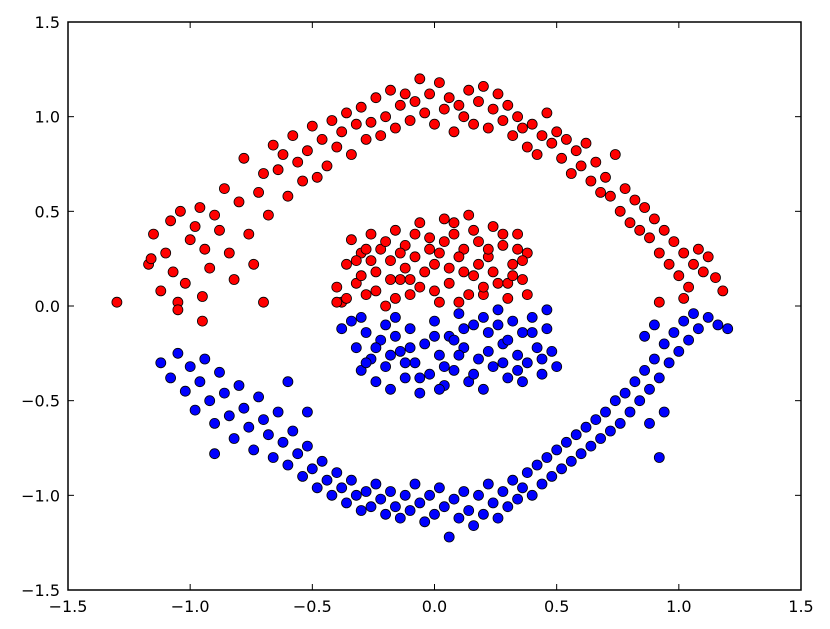 The image size is (830, 629). Describe the element at coordinates (678, 606) in the screenshot. I see `x-tick-label-5: 1.0` at that location.